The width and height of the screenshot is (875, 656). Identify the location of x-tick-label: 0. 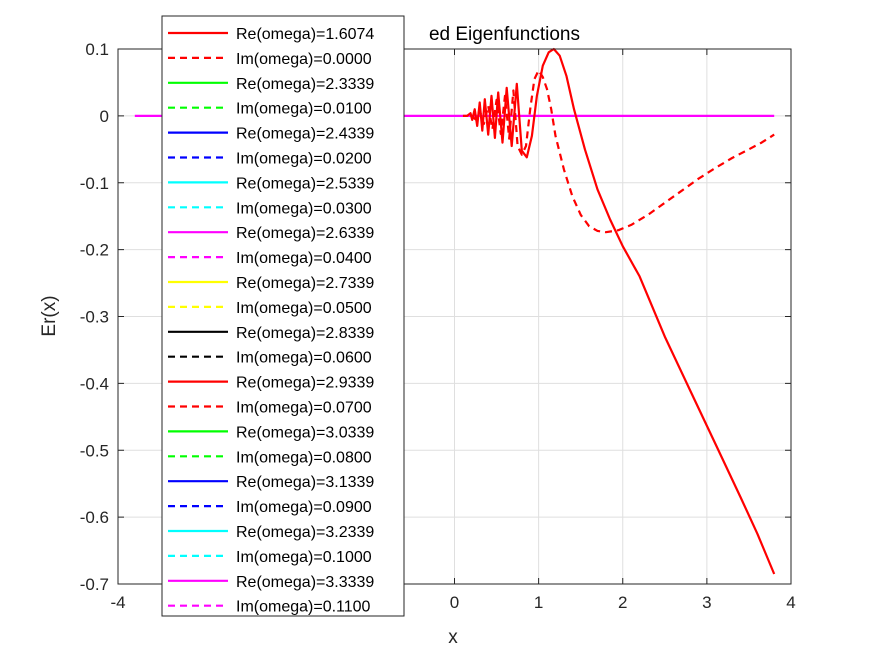
(454, 602).